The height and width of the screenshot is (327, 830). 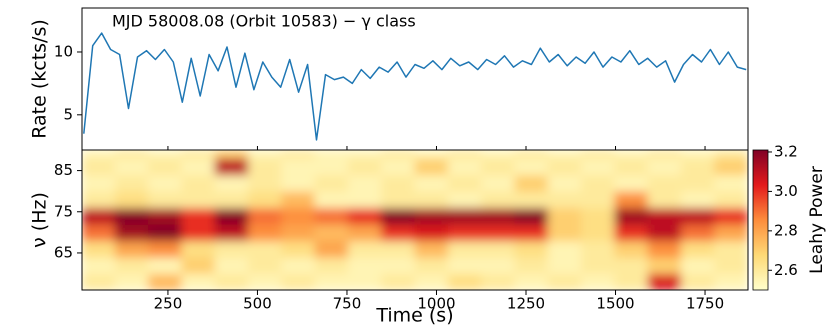 What do you see at coordinates (63, 211) in the screenshot?
I see `y-tick-label: 75` at bounding box center [63, 211].